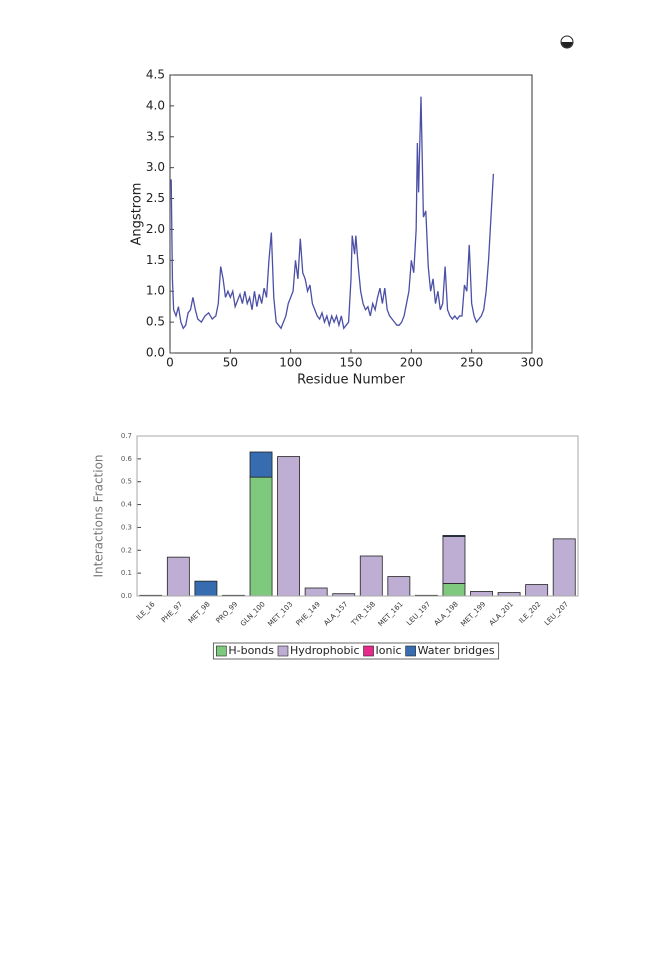  Describe the element at coordinates (471, 363) in the screenshot. I see `x-tick-label: 250` at that location.